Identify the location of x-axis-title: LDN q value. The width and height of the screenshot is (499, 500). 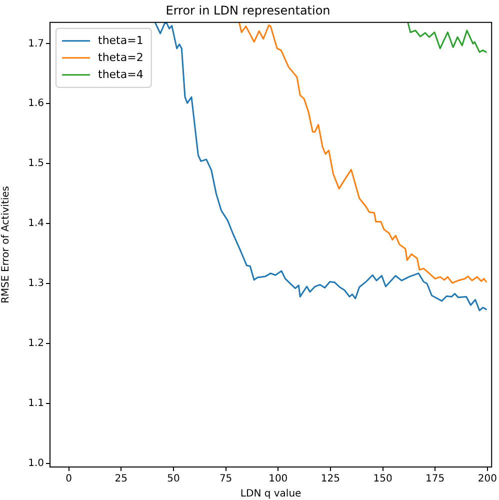
(271, 494).